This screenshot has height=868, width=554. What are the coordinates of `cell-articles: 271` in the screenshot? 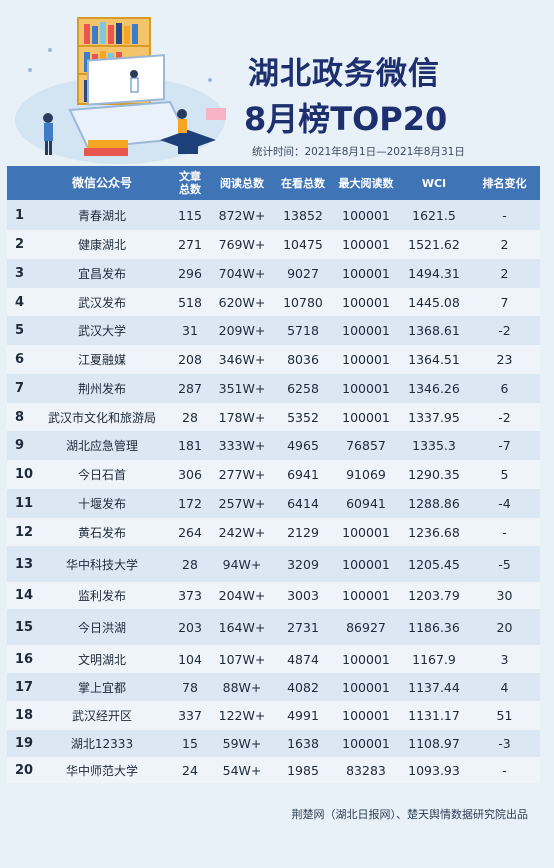 It's located at (190, 244).